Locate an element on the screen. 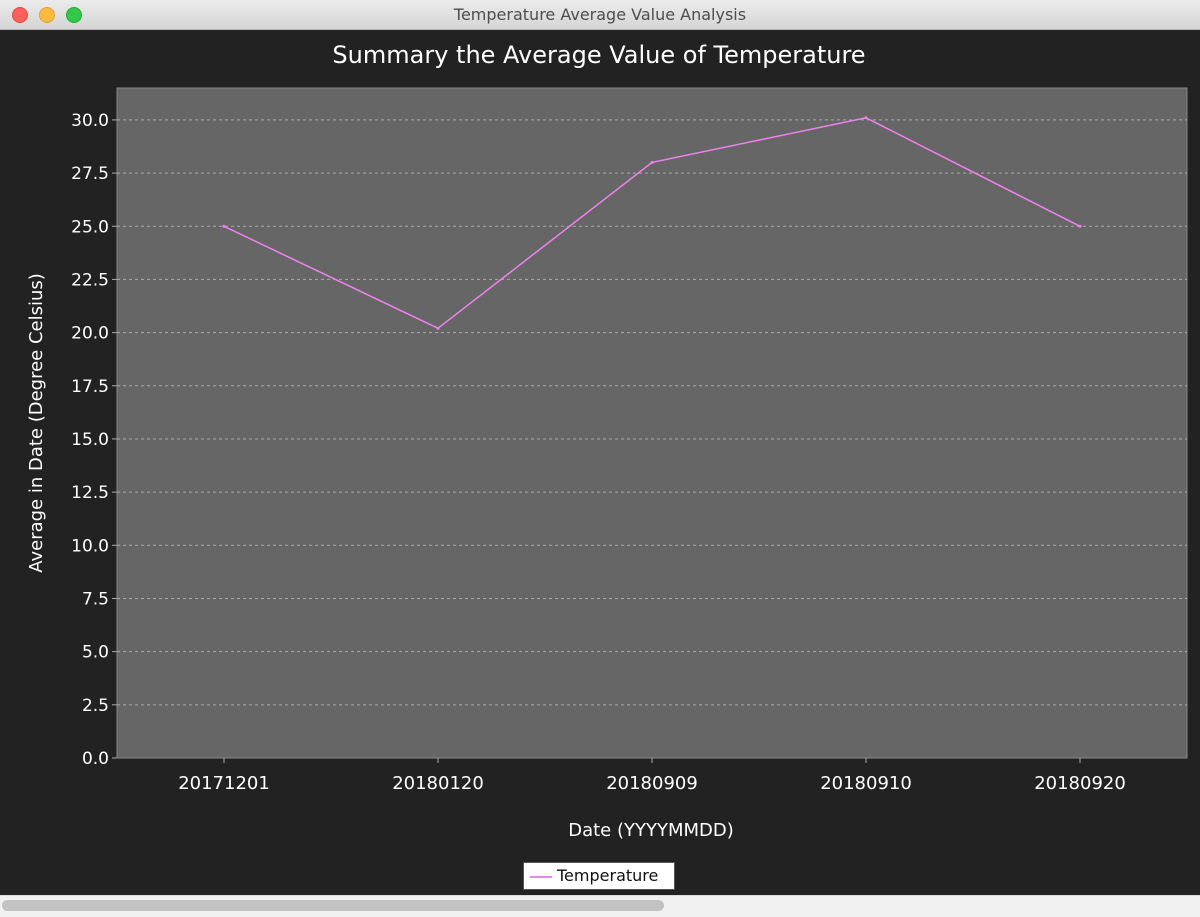 The image size is (1200, 917). y-tick-label: 15.0 is located at coordinates (90, 440).